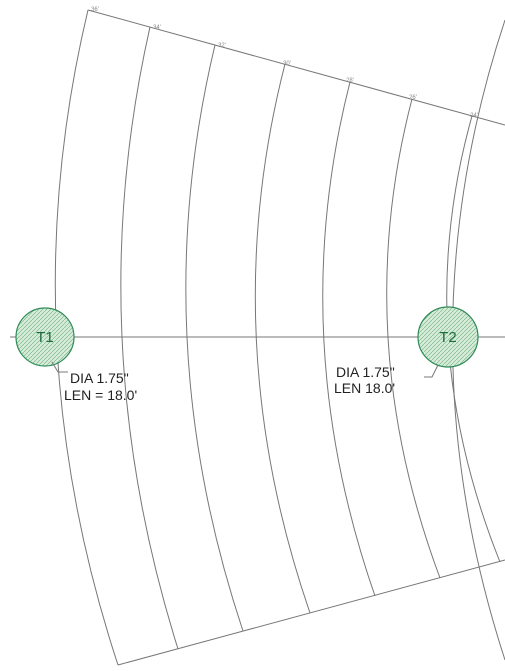 The image size is (505, 671). What do you see at coordinates (222, 46) in the screenshot?
I see `station-label: 32'` at bounding box center [222, 46].